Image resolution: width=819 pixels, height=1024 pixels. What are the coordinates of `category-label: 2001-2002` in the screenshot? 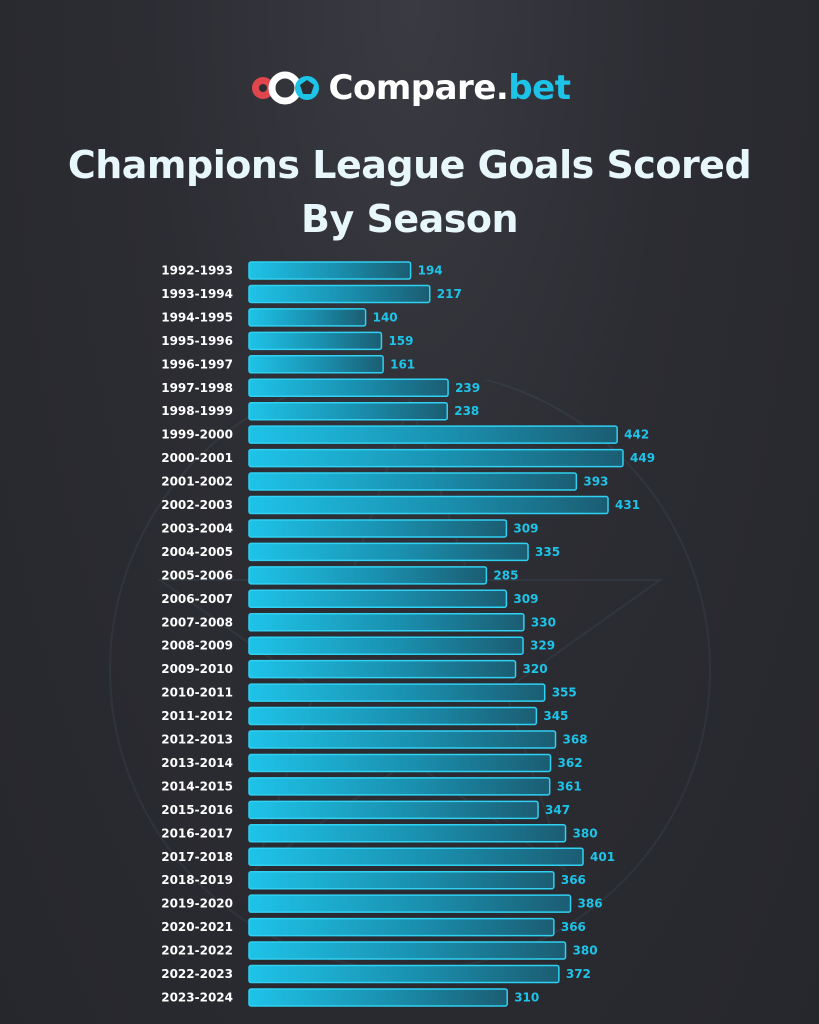 It's located at (197, 482).